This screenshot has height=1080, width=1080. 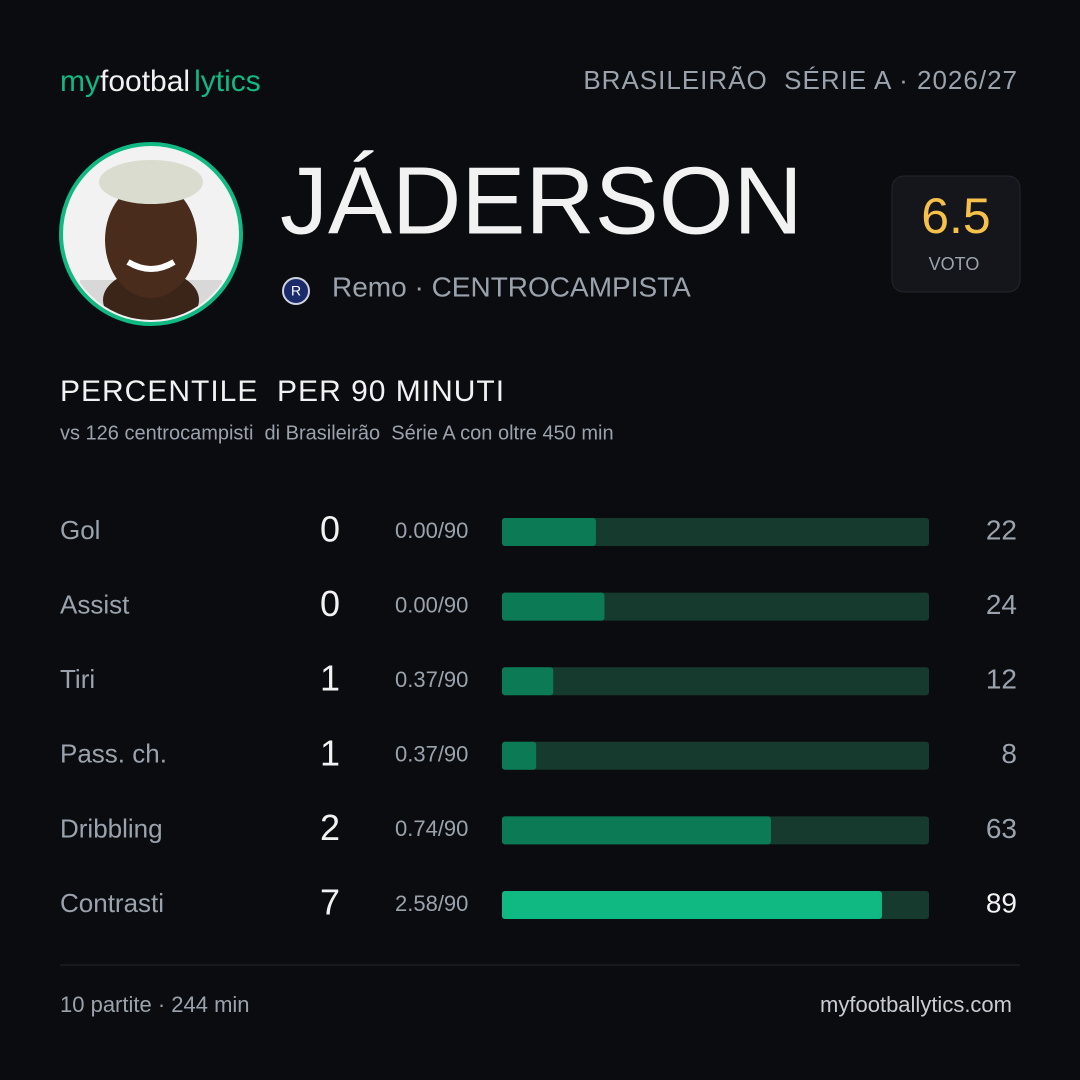 I want to click on stat-percentile: 24, so click(x=1001, y=604).